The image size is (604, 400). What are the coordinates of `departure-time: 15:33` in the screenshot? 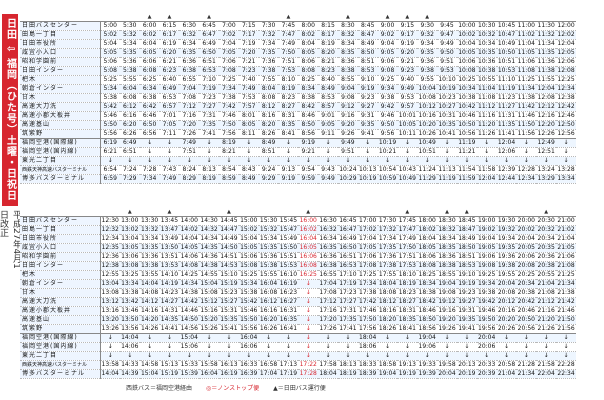 It's located at (189, 365).